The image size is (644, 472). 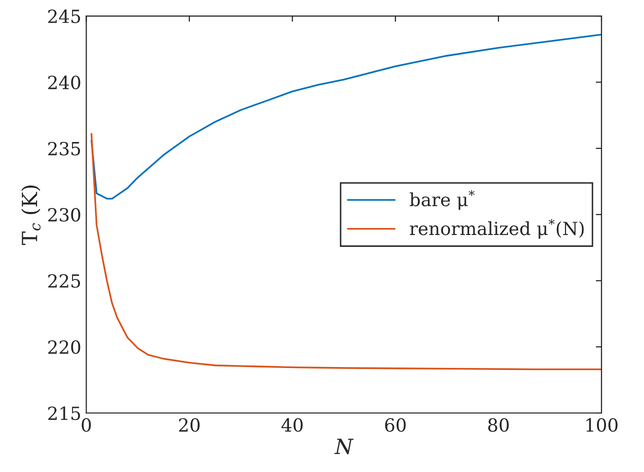 I want to click on x-tick-label: 100, so click(x=602, y=425).